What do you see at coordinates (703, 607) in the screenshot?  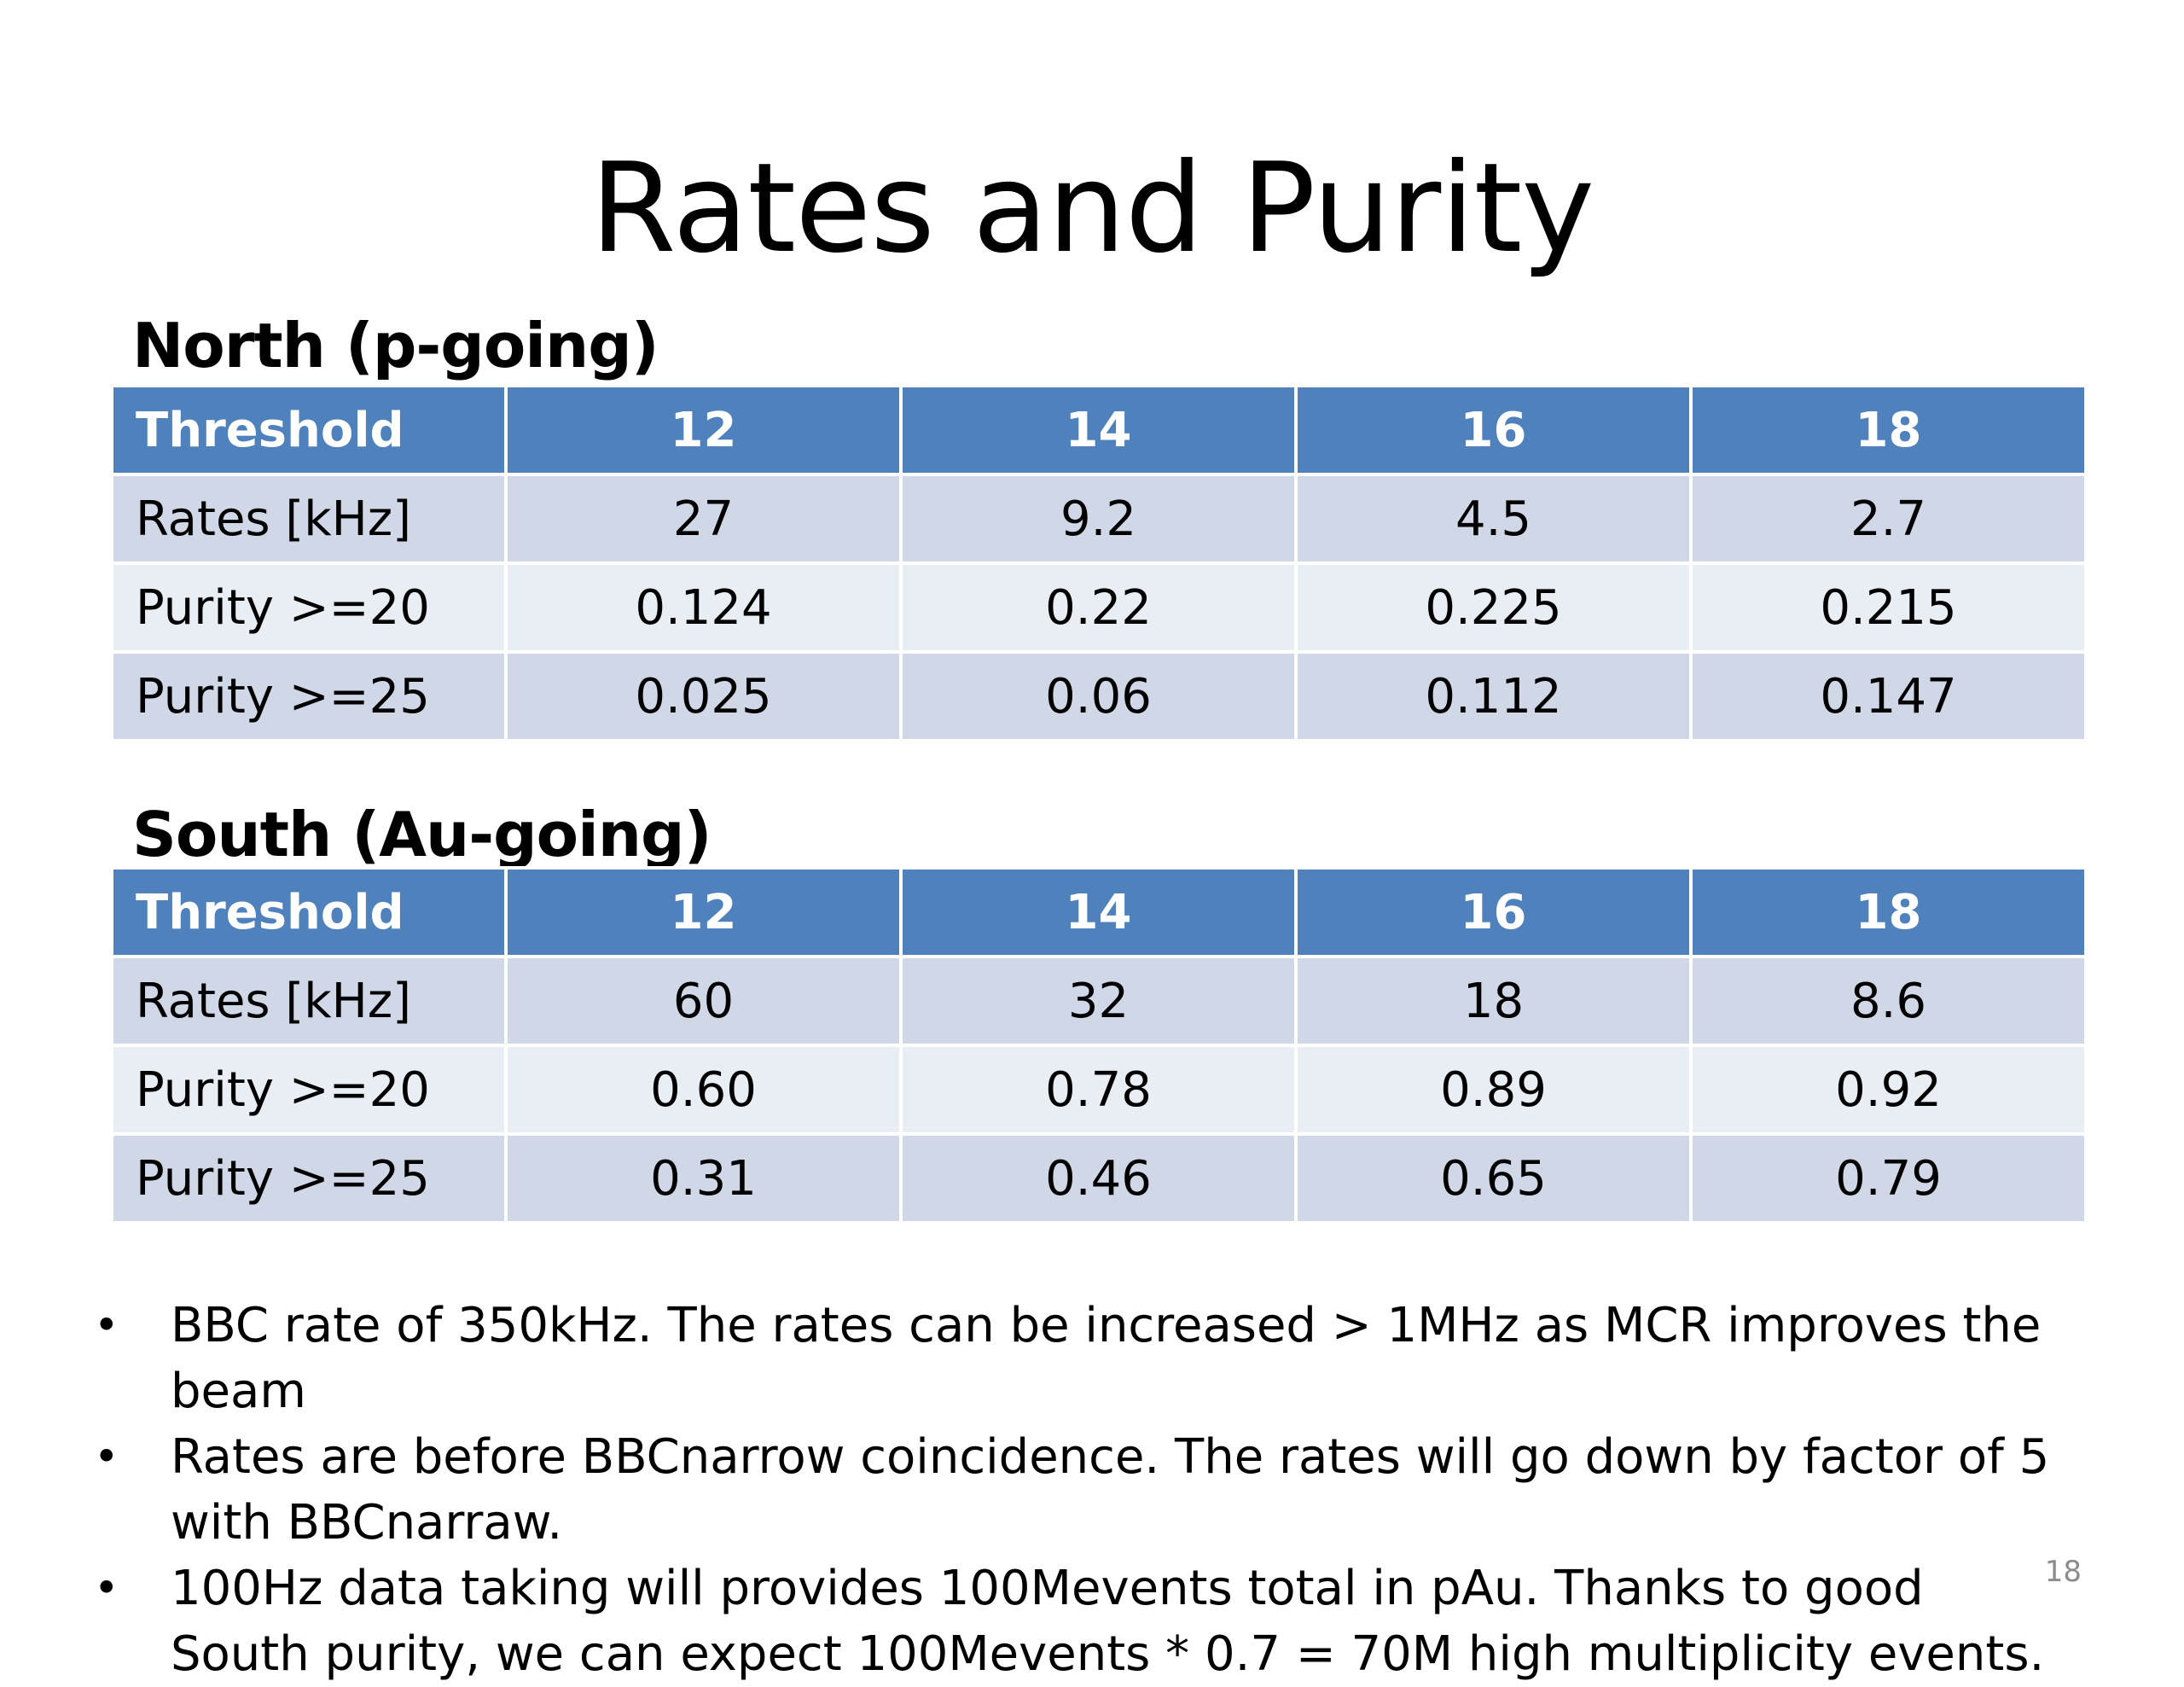 I see `north-purity20-12: 0.124` at bounding box center [703, 607].